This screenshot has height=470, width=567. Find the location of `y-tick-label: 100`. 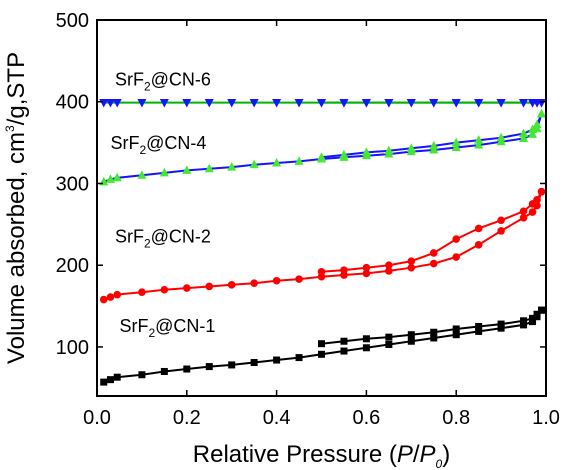

y-tick-label: 100 is located at coordinates (72, 348).